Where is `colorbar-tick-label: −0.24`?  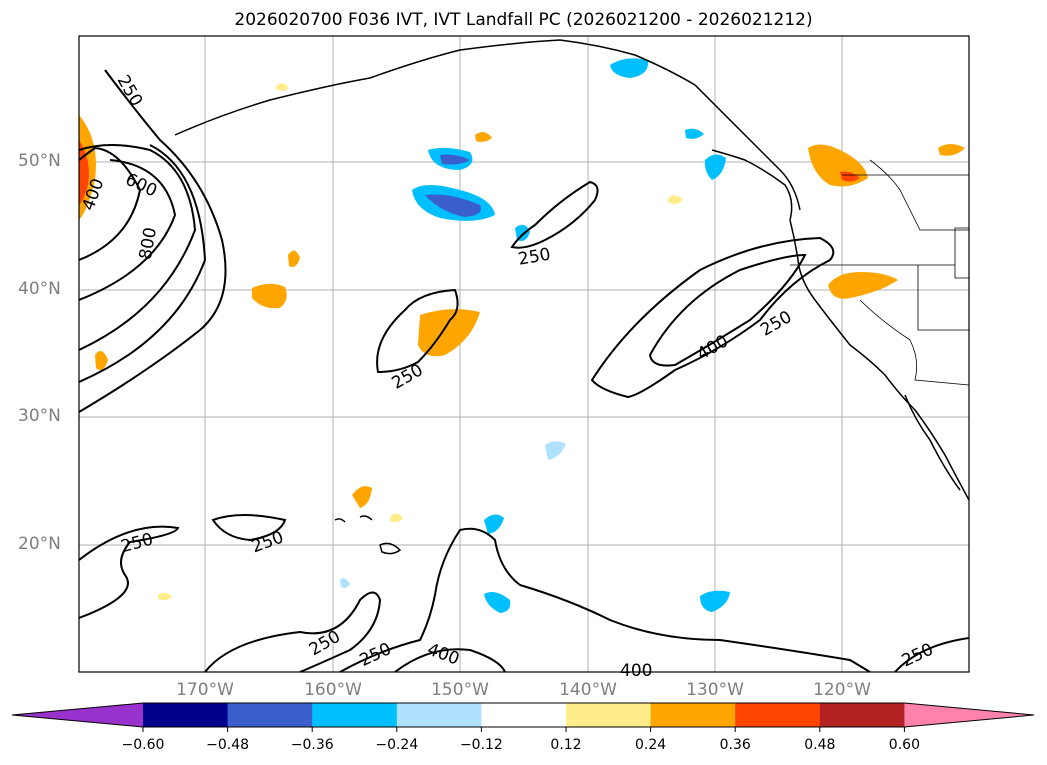 colorbar-tick-label: −0.24 is located at coordinates (397, 745).